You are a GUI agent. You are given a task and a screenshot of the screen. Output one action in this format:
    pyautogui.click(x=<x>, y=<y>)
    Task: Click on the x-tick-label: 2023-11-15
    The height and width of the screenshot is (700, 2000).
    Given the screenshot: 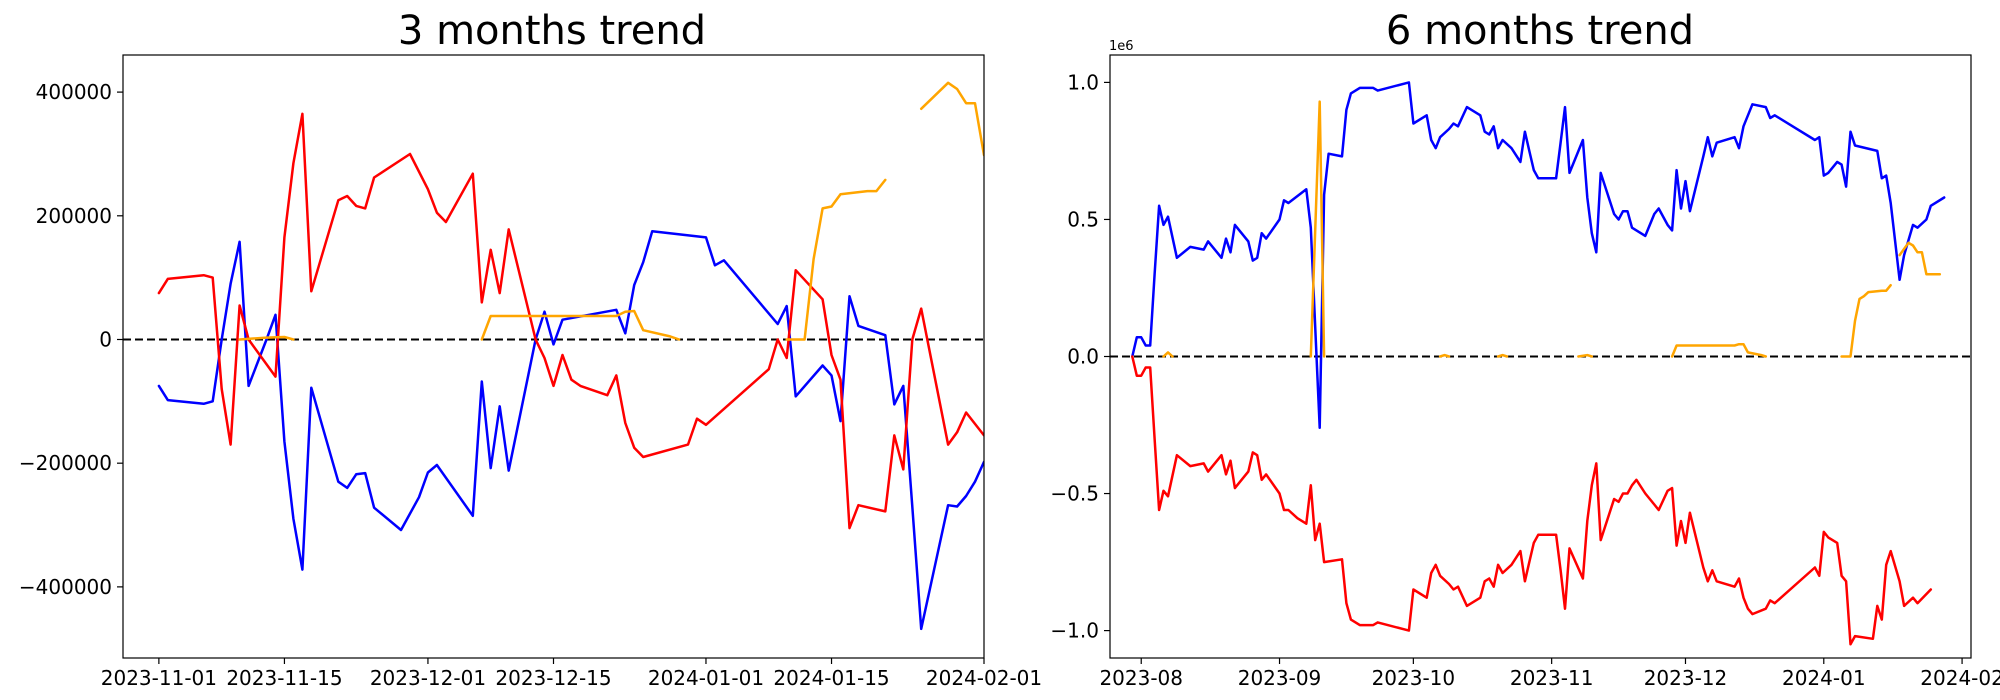 What is the action you would take?
    pyautogui.click(x=284, y=678)
    